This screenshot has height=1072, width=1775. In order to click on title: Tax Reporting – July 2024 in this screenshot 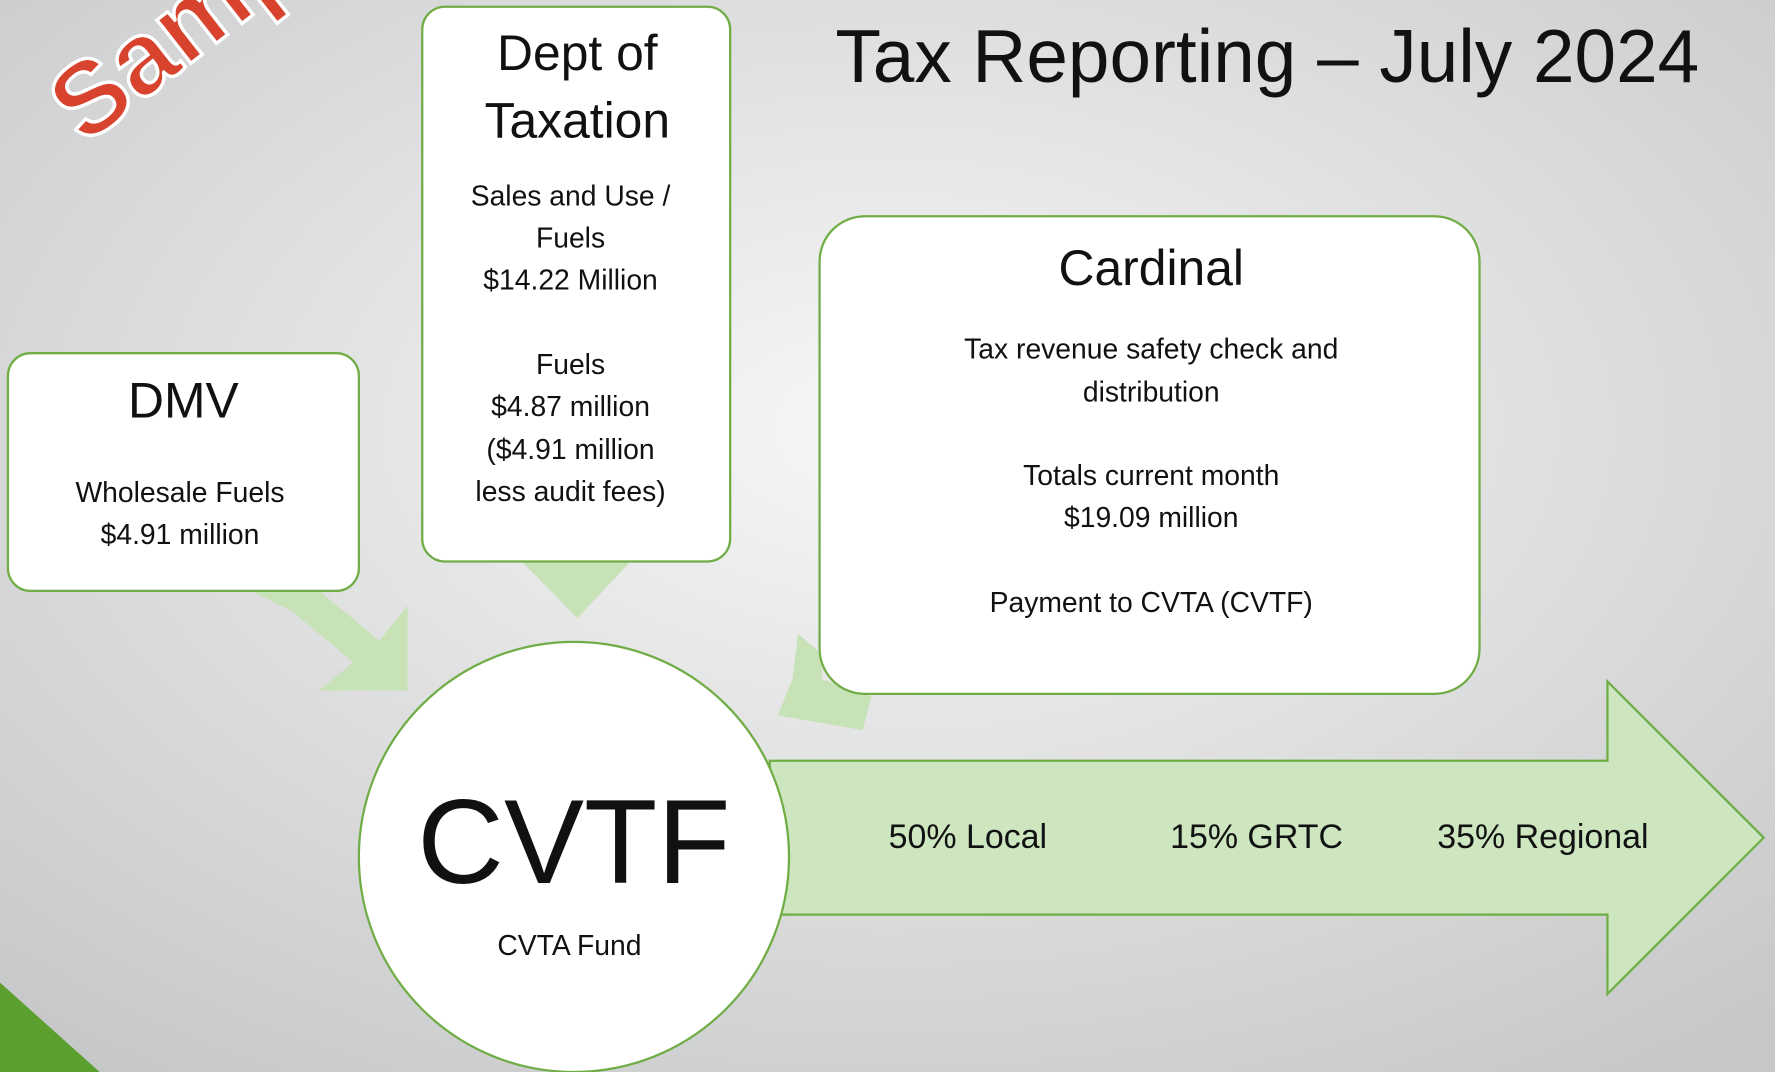, I will do `click(1267, 56)`.